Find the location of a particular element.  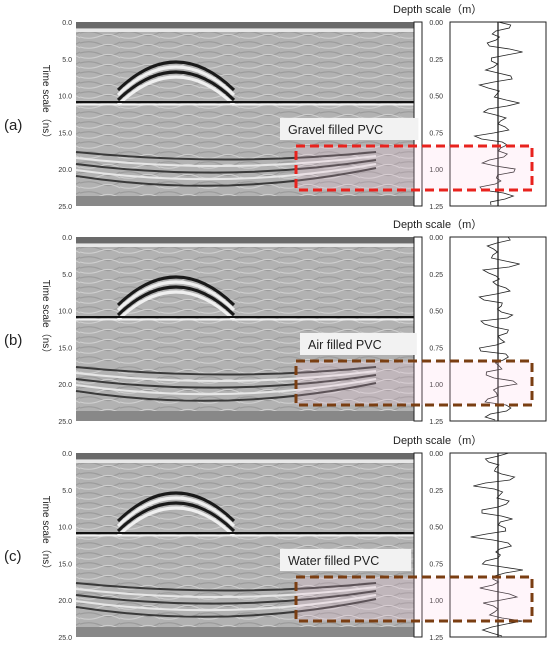

panel-label: (b) is located at coordinates (13, 340).